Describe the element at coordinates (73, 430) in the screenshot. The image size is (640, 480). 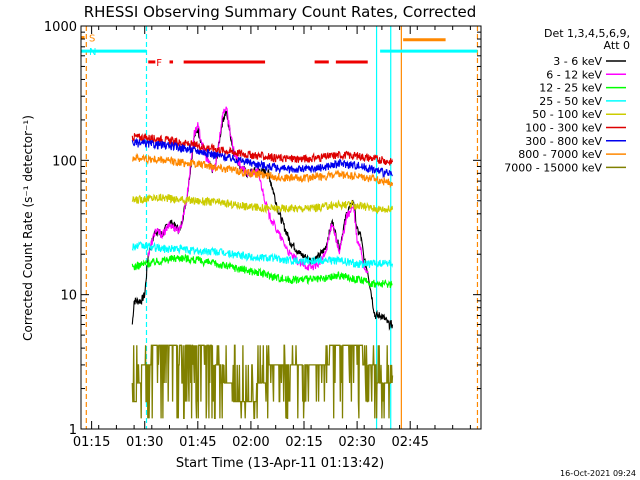
I see `y-tick-label: 1` at that location.